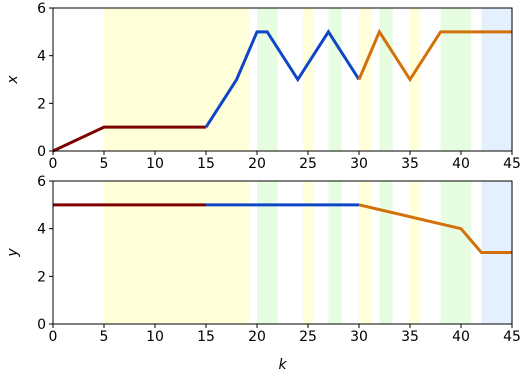 Image resolution: width=525 pixels, height=384 pixels. I want to click on y-axis-label: x, so click(13, 80).